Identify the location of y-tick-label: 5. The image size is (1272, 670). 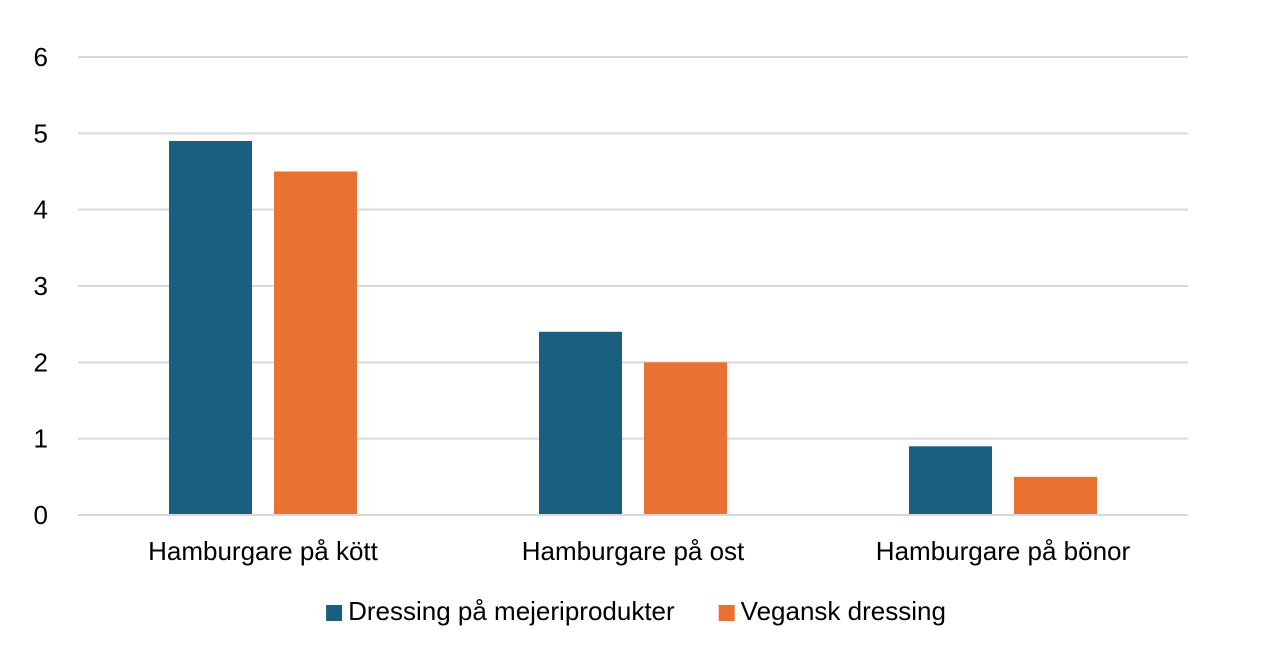
(41, 133).